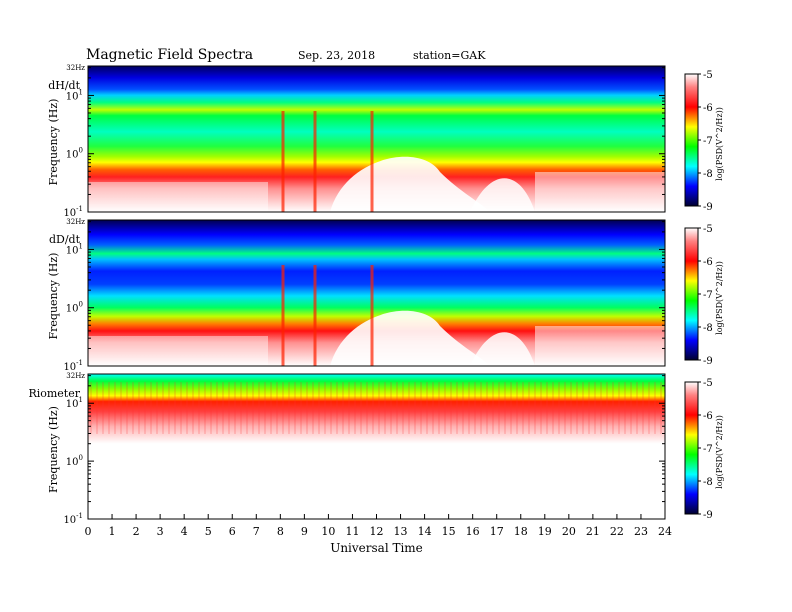 This screenshot has width=792, height=612. What do you see at coordinates (569, 531) in the screenshot?
I see `xtick-label: 20` at bounding box center [569, 531].